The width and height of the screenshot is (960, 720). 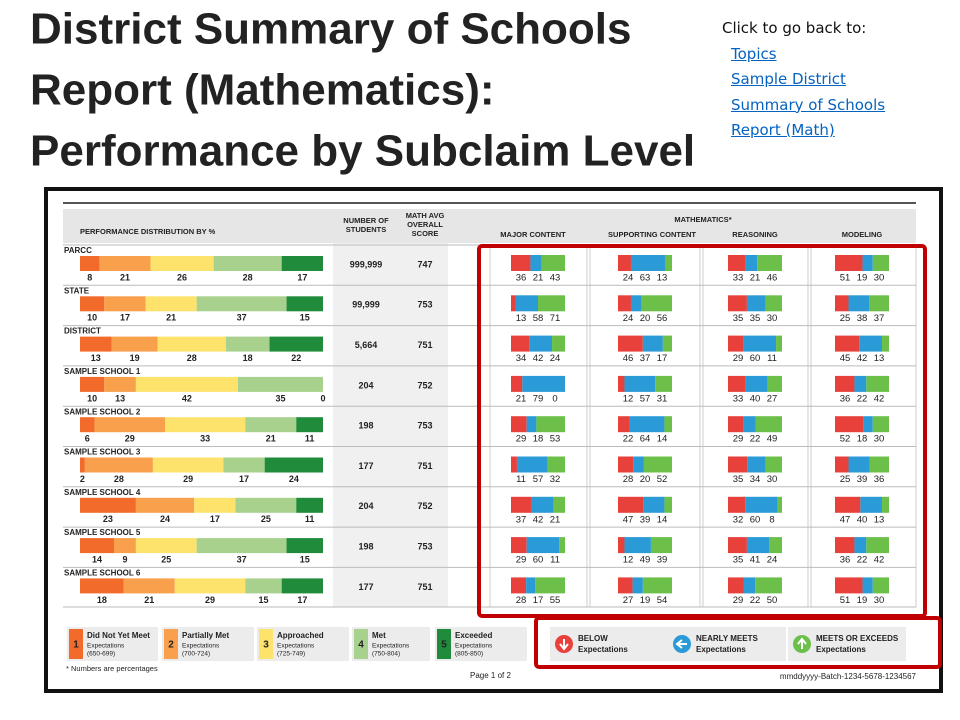 What do you see at coordinates (521, 479) in the screenshot?
I see `subclaim-label: 11` at bounding box center [521, 479].